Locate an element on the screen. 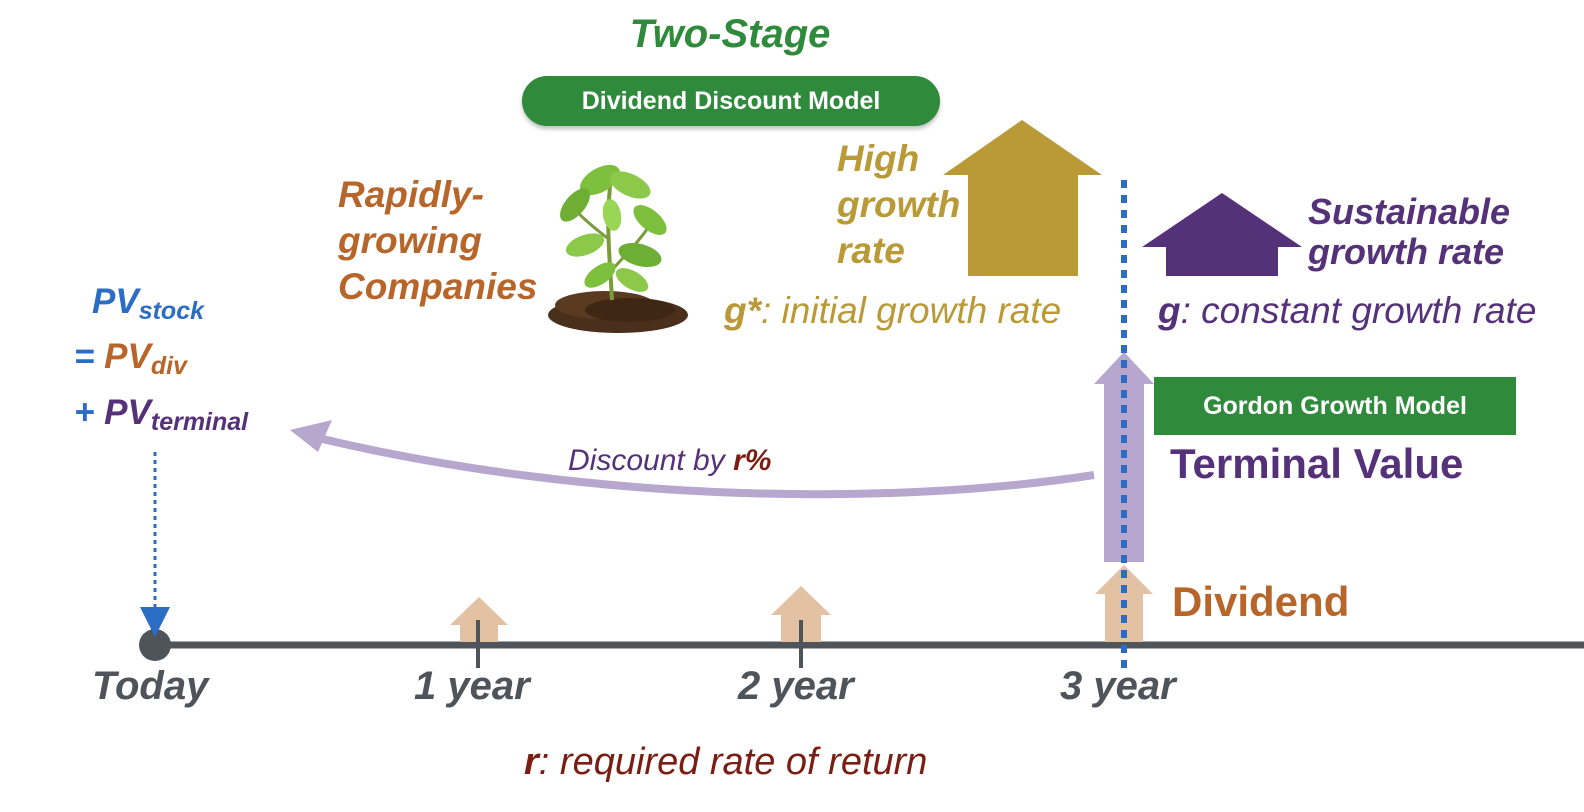 The height and width of the screenshot is (812, 1584). pv-eq: = is located at coordinates (89, 356).